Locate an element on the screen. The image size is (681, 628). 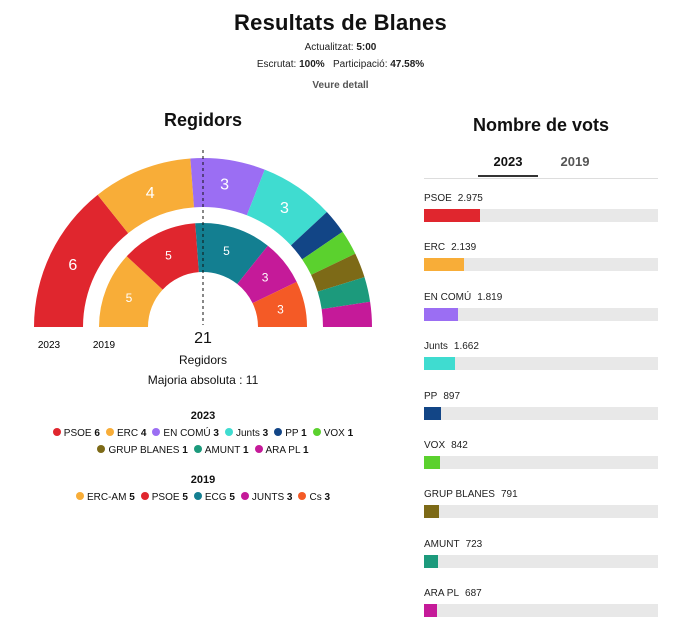
legend-2023-row-2: GRUP BLANES 1 AMUNT 1 ARA PL 1 is located at coordinates (203, 450).